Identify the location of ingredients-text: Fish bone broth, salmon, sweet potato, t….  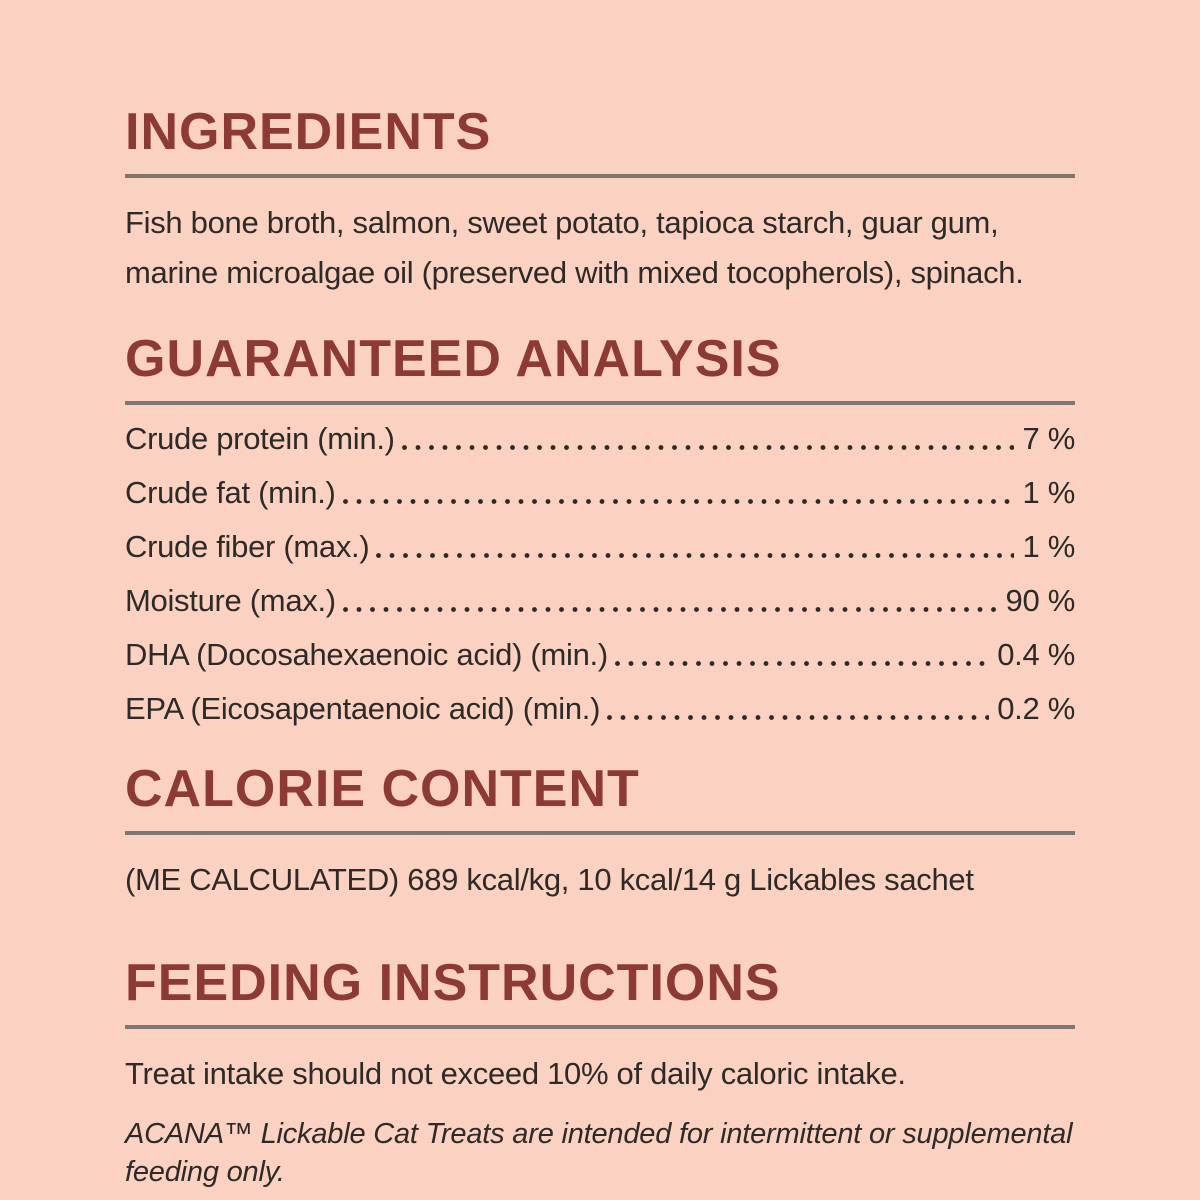
(574, 247).